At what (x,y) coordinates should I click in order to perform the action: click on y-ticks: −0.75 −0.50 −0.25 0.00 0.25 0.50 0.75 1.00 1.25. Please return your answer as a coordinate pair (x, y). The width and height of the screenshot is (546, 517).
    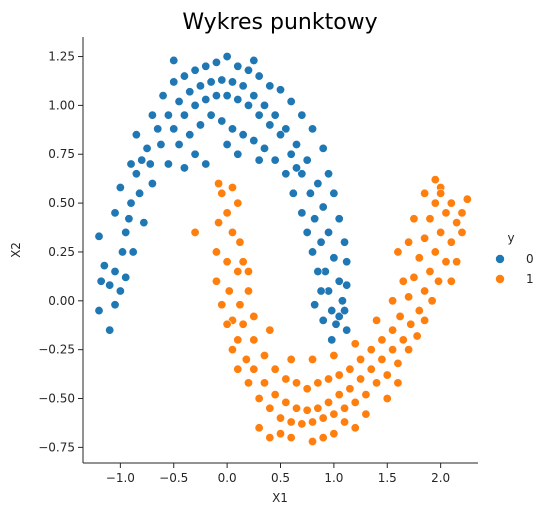
    Looking at the image, I should click on (60, 252).